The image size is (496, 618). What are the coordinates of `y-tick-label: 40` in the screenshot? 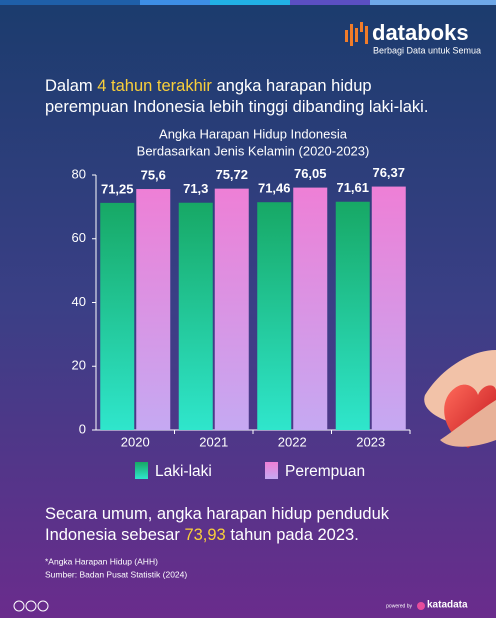 It's located at (79, 301).